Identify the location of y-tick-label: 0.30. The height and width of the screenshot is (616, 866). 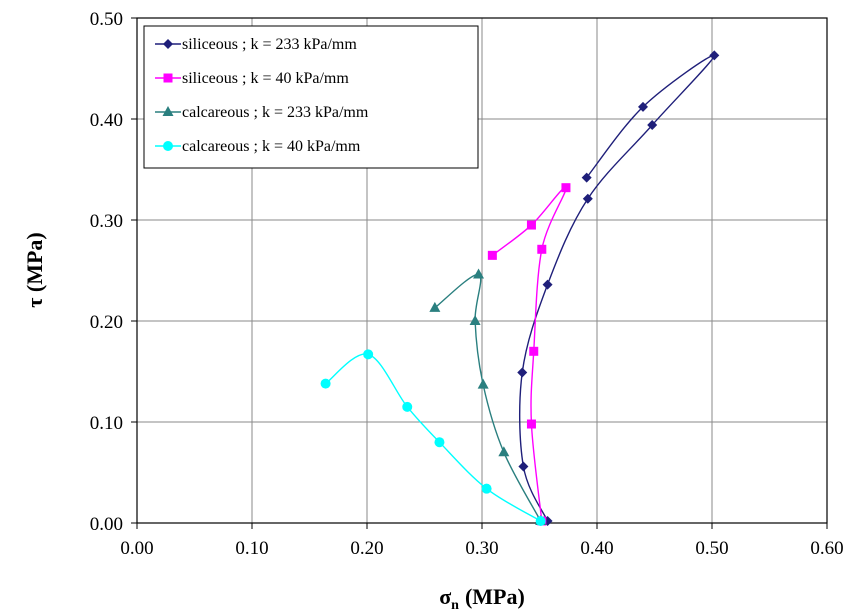
(106, 221).